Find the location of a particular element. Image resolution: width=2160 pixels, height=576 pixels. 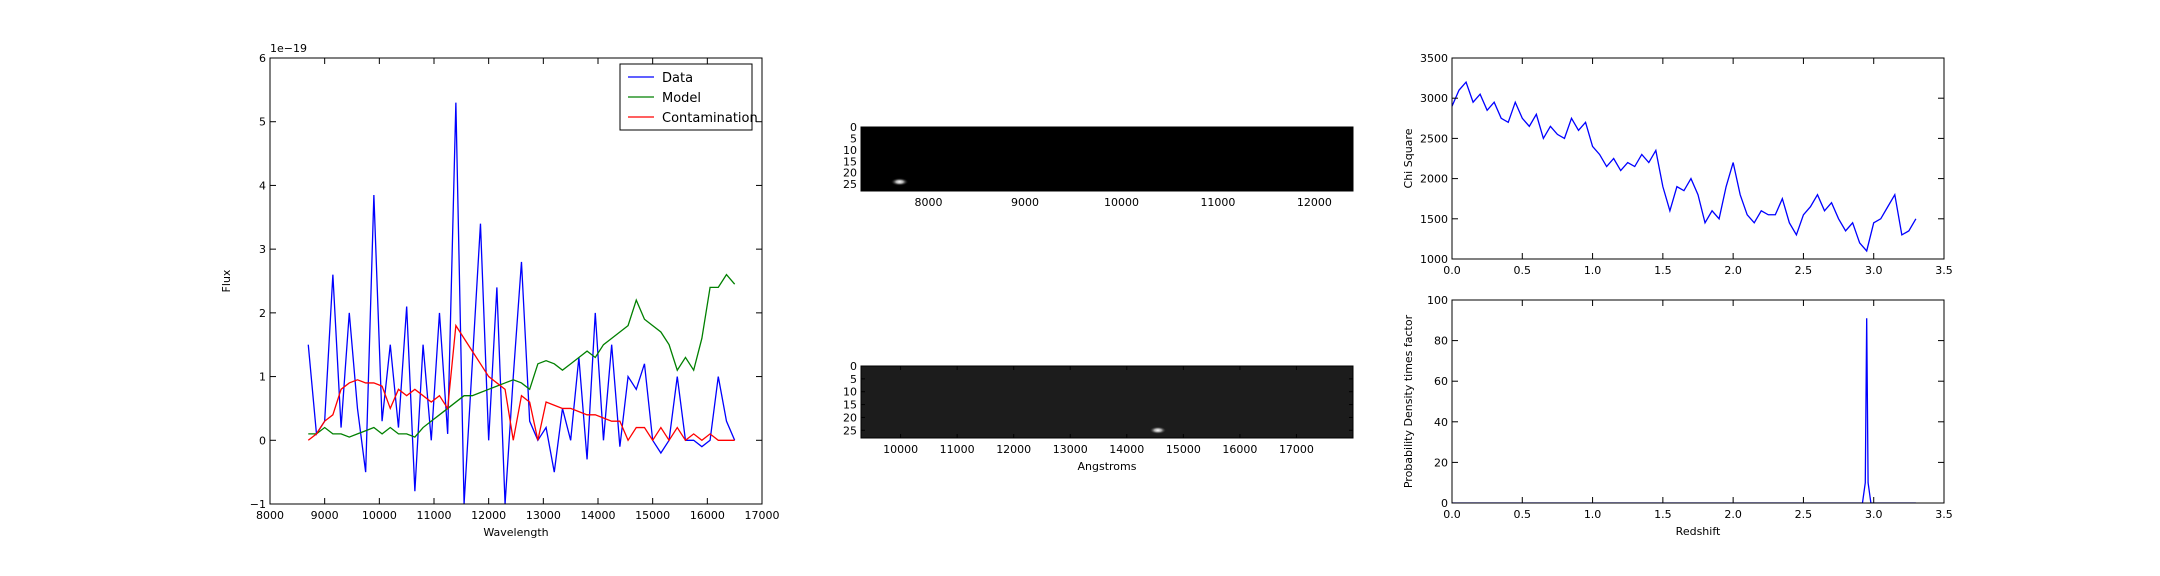

x-tick-label: 3.0 is located at coordinates (1874, 514).